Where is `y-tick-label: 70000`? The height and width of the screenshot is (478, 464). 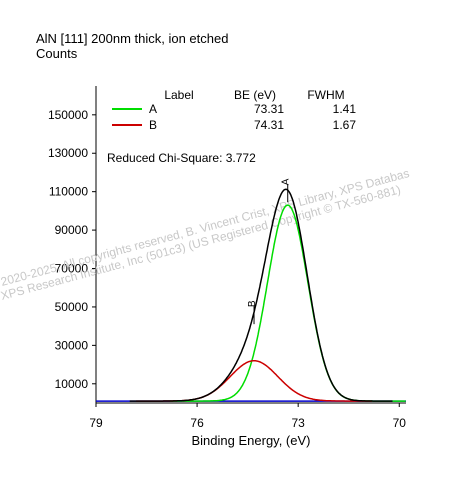 y-tick-label: 70000 is located at coordinates (72, 269).